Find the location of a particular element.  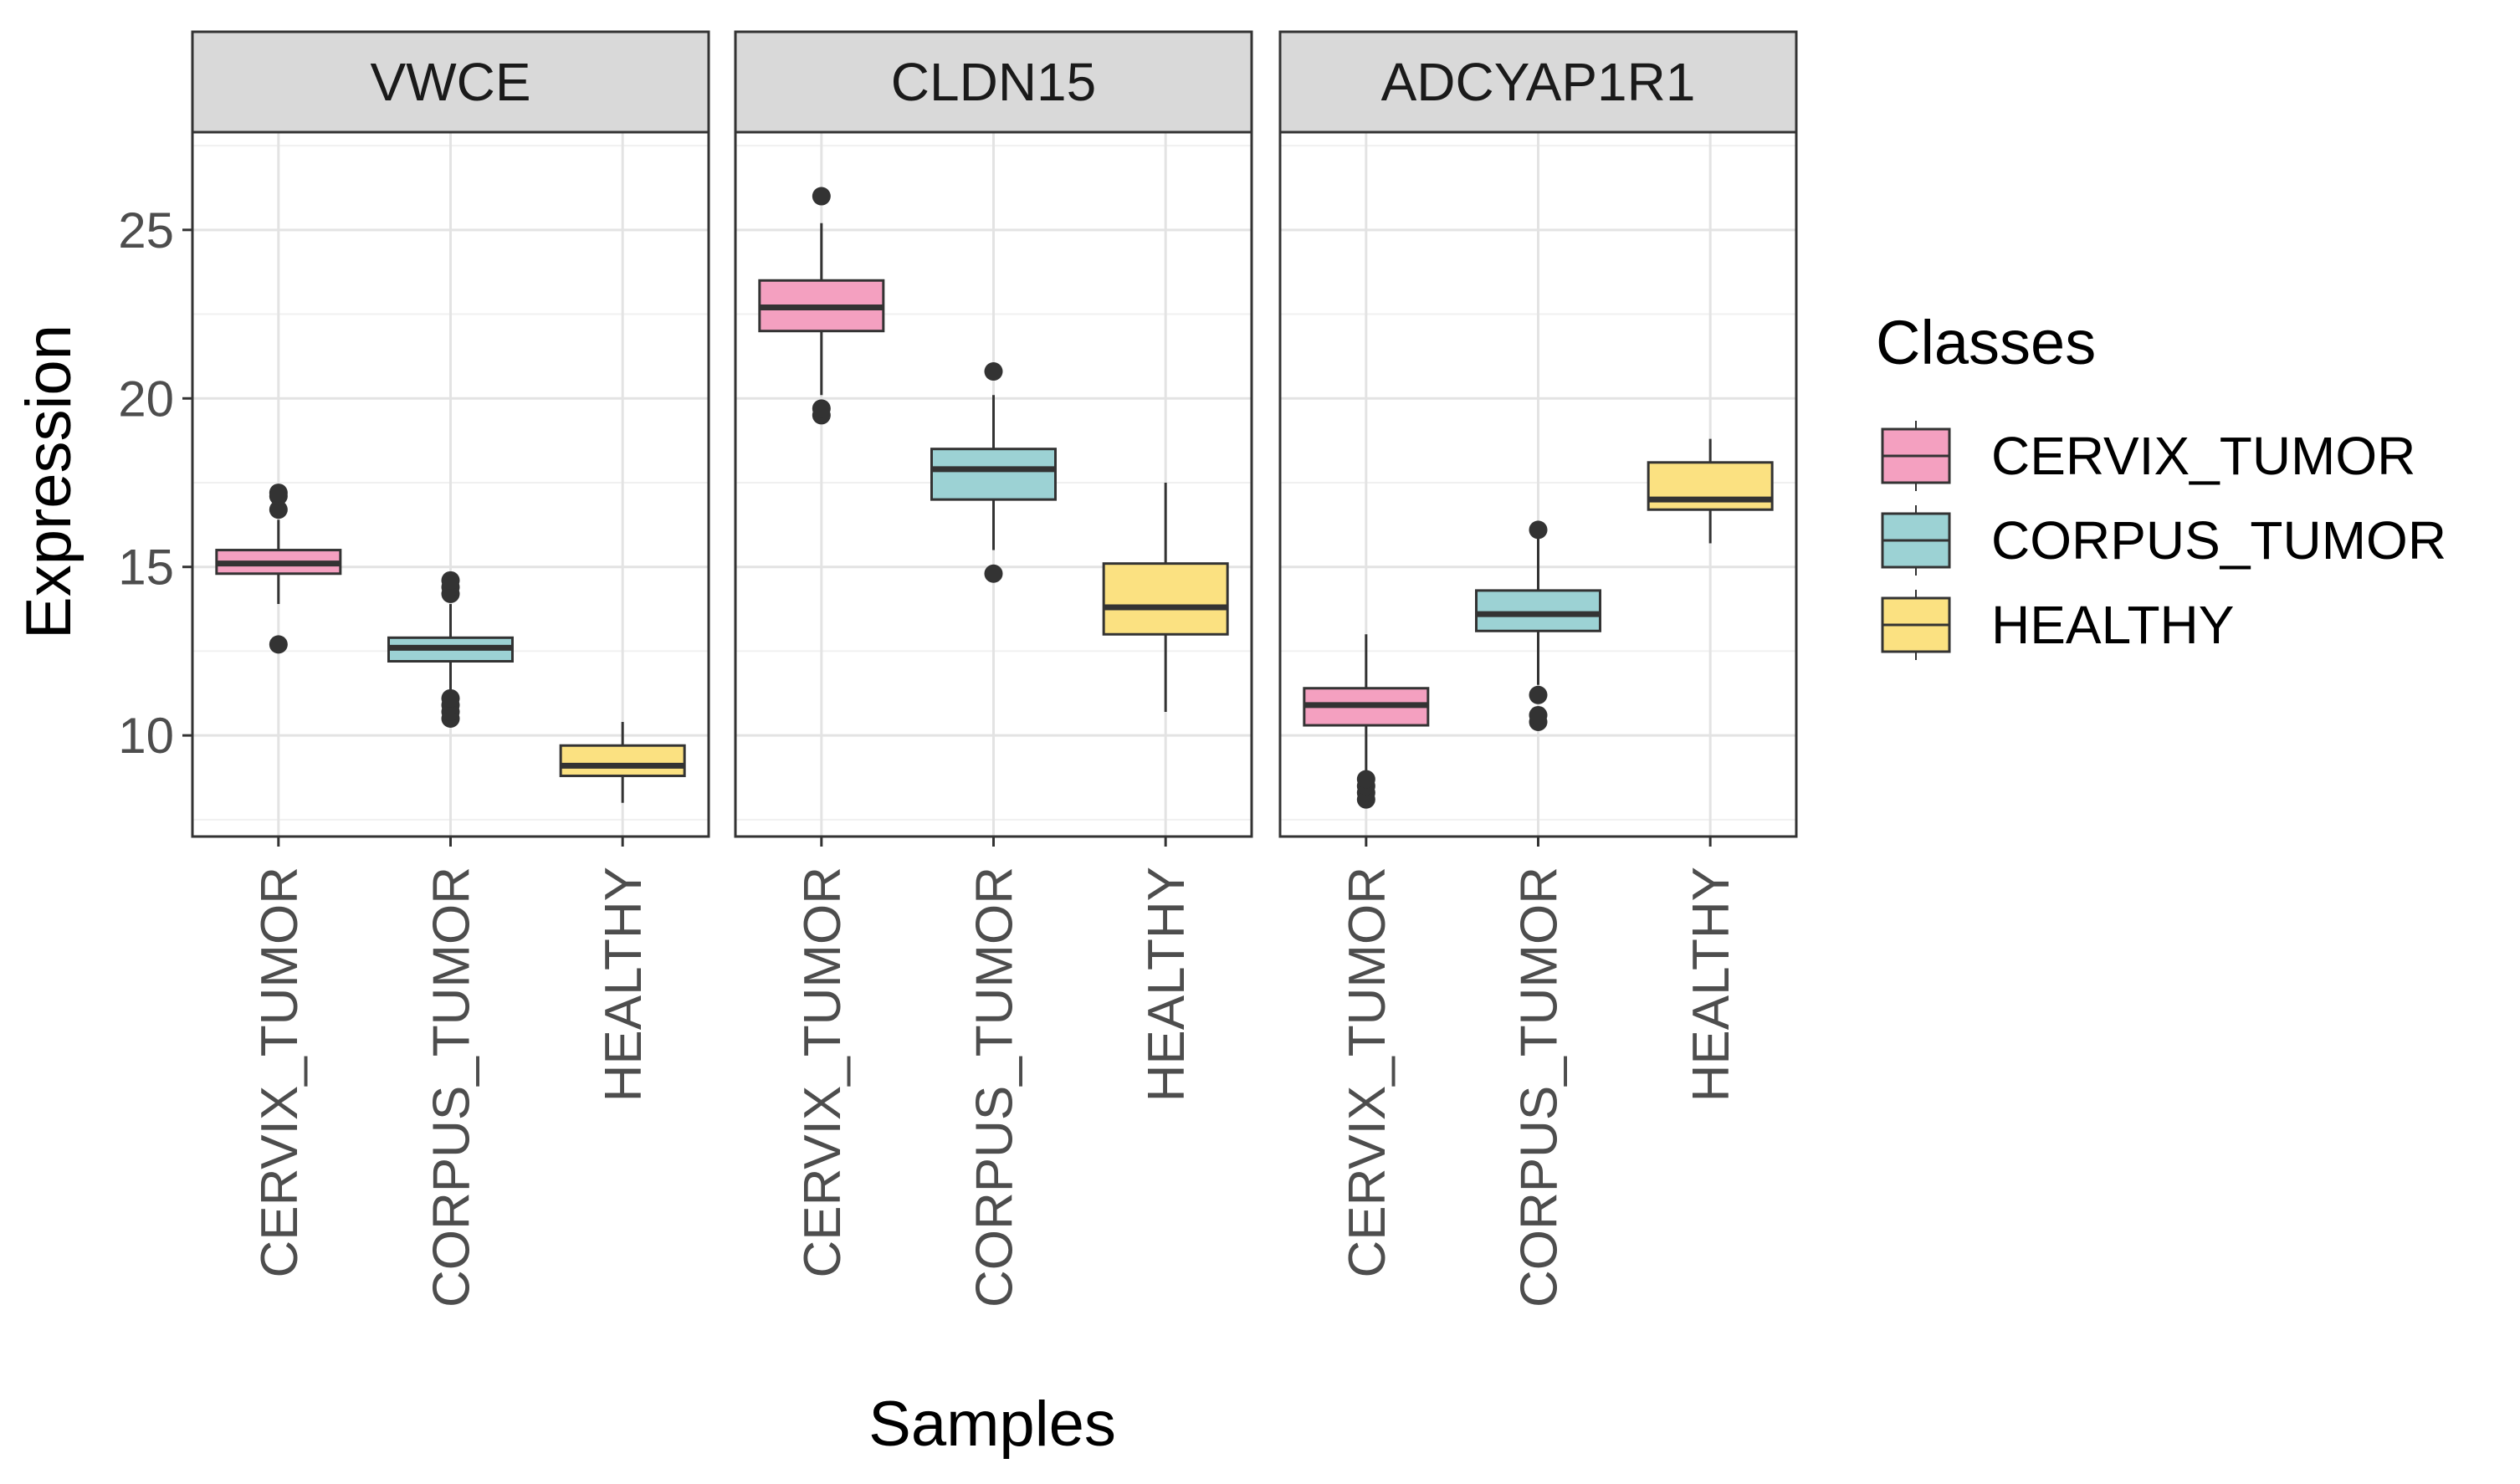

legend: Classes CERVIX_TUMOR CORPUS_TUMOR HEALTHY is located at coordinates (2161, 484).